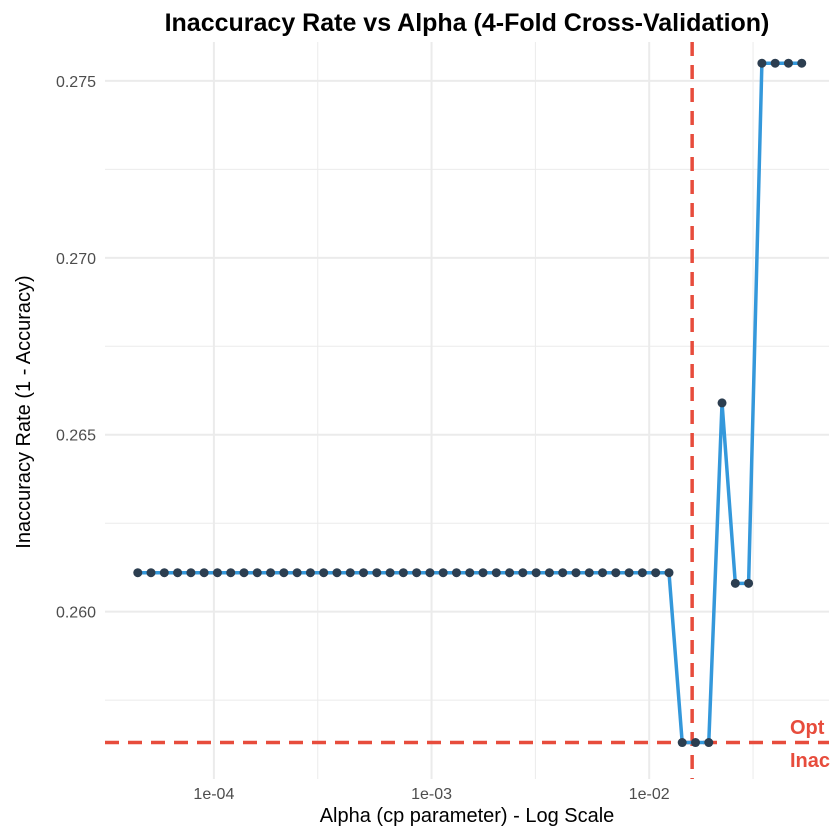 The height and width of the screenshot is (840, 840). Describe the element at coordinates (213, 794) in the screenshot. I see `x-tick-label: 1e-04` at that location.